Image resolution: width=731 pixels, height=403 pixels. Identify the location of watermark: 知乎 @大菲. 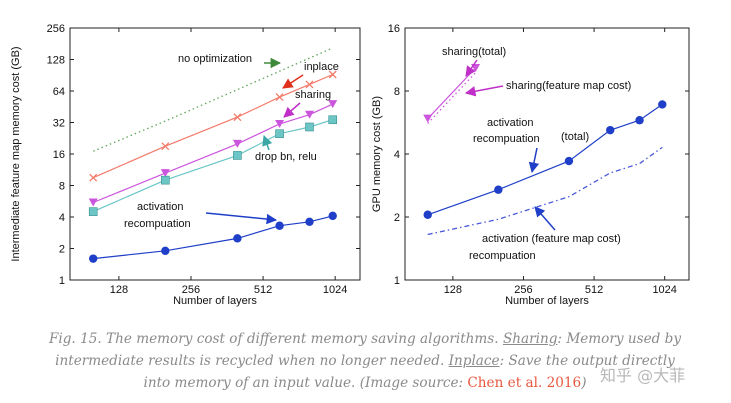
(643, 375).